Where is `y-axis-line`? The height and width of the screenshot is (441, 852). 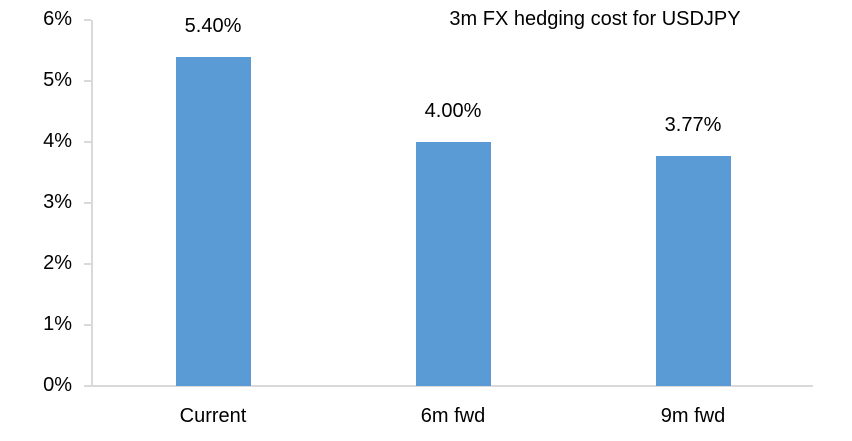 y-axis-line is located at coordinates (92, 203).